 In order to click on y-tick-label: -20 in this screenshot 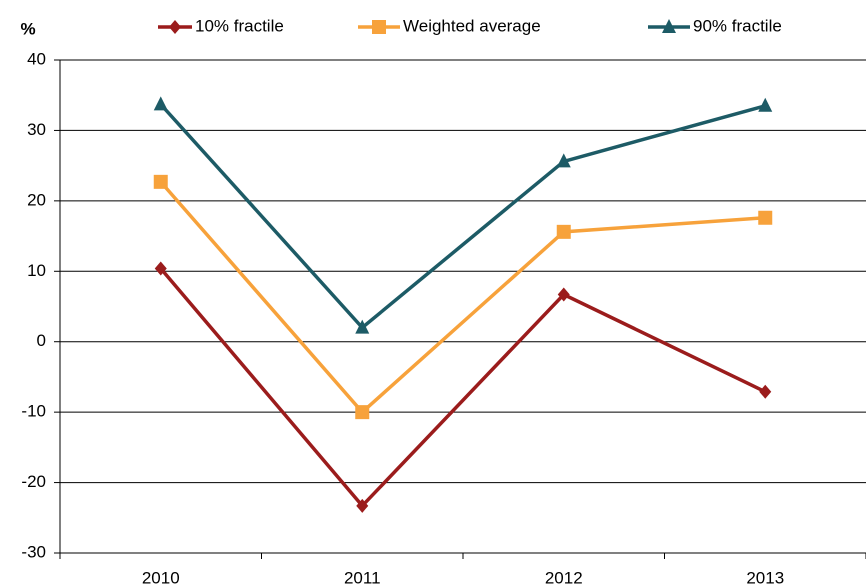, I will do `click(33, 481)`.